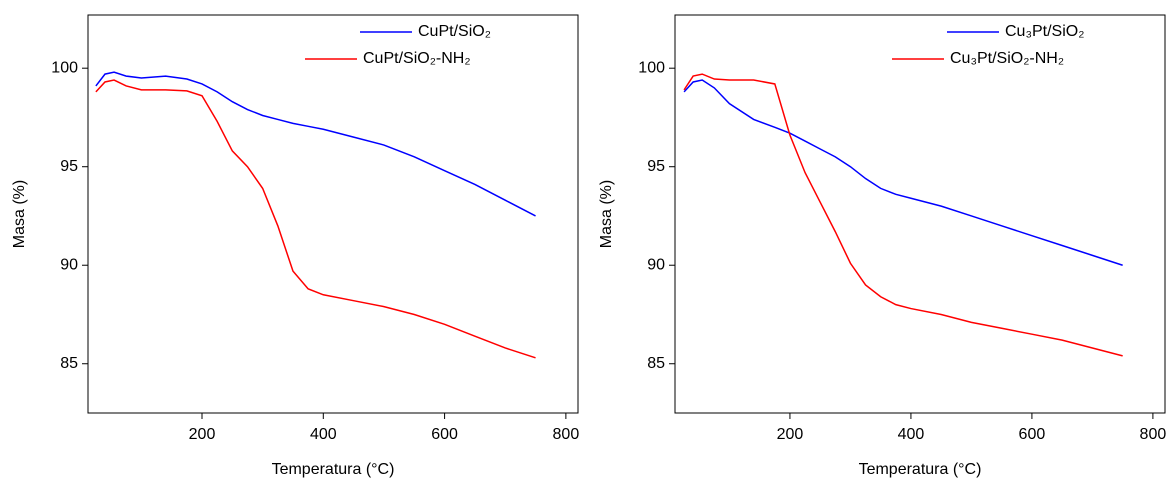 This screenshot has height=483, width=1173. I want to click on legend-label: Cu₃Pt/SiO₂, so click(1044, 31).